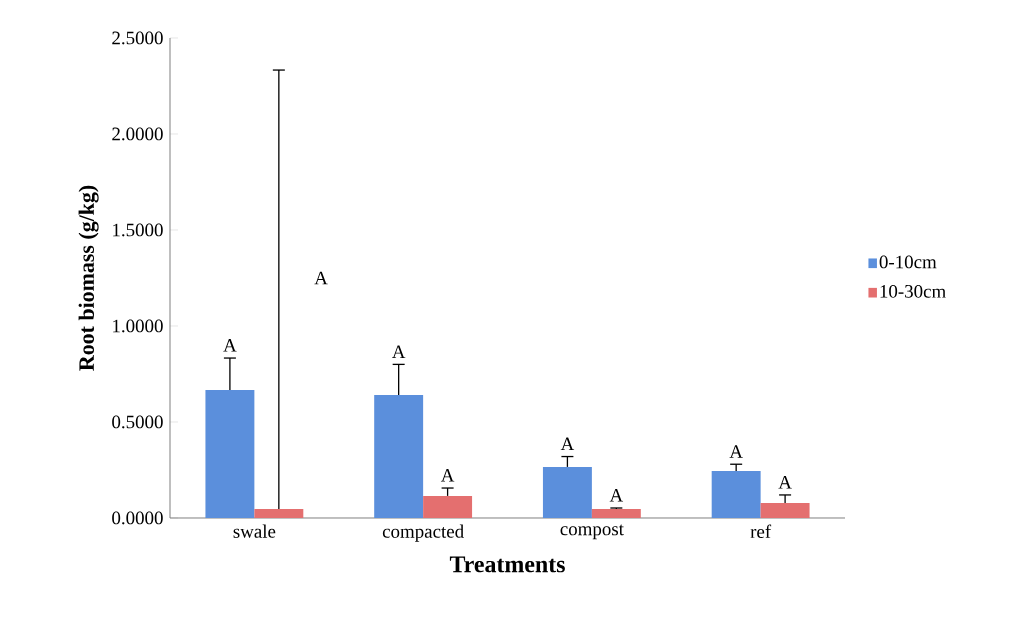  What do you see at coordinates (908, 262) in the screenshot?
I see `legend-label: 0-10cm` at bounding box center [908, 262].